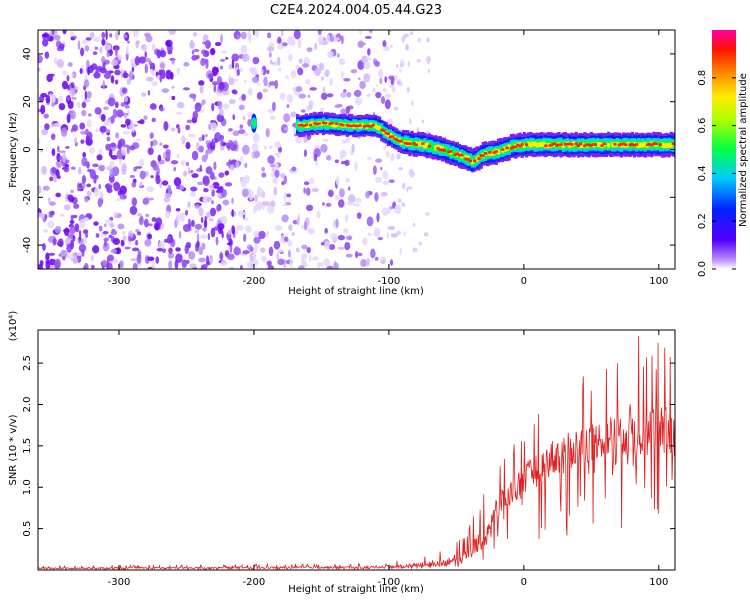  I want to click on spectrogram-xlabel: Height of straight line (km), so click(356, 291).